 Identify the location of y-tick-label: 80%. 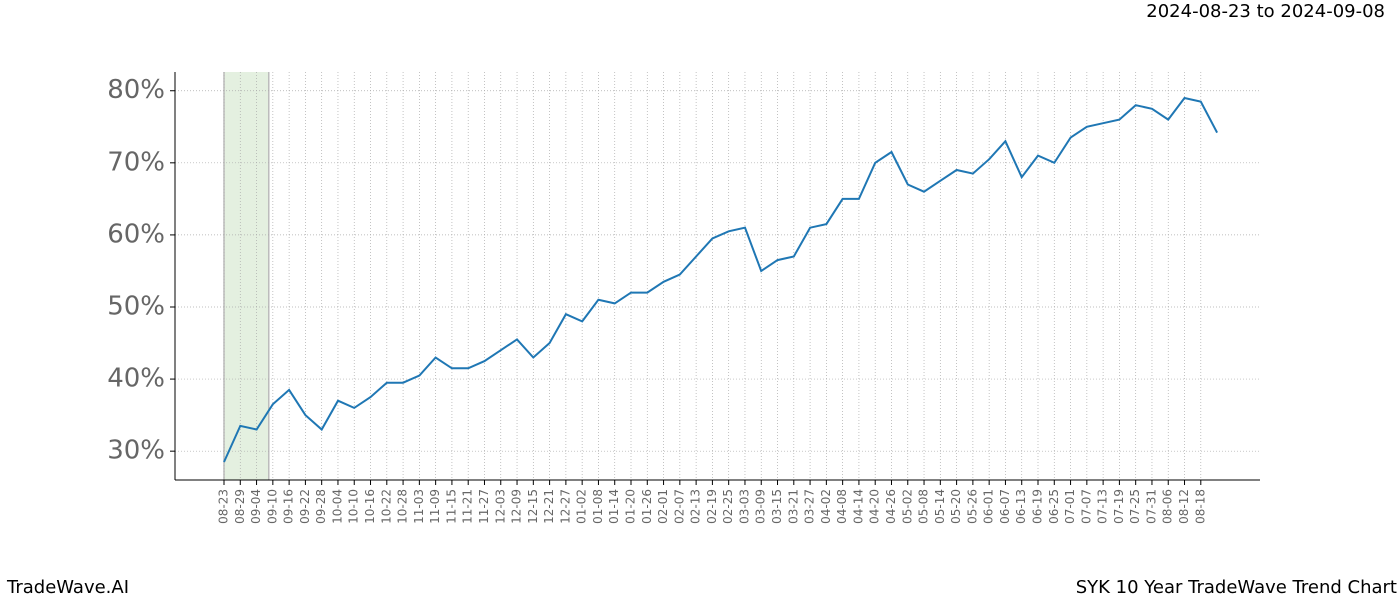
(136, 90).